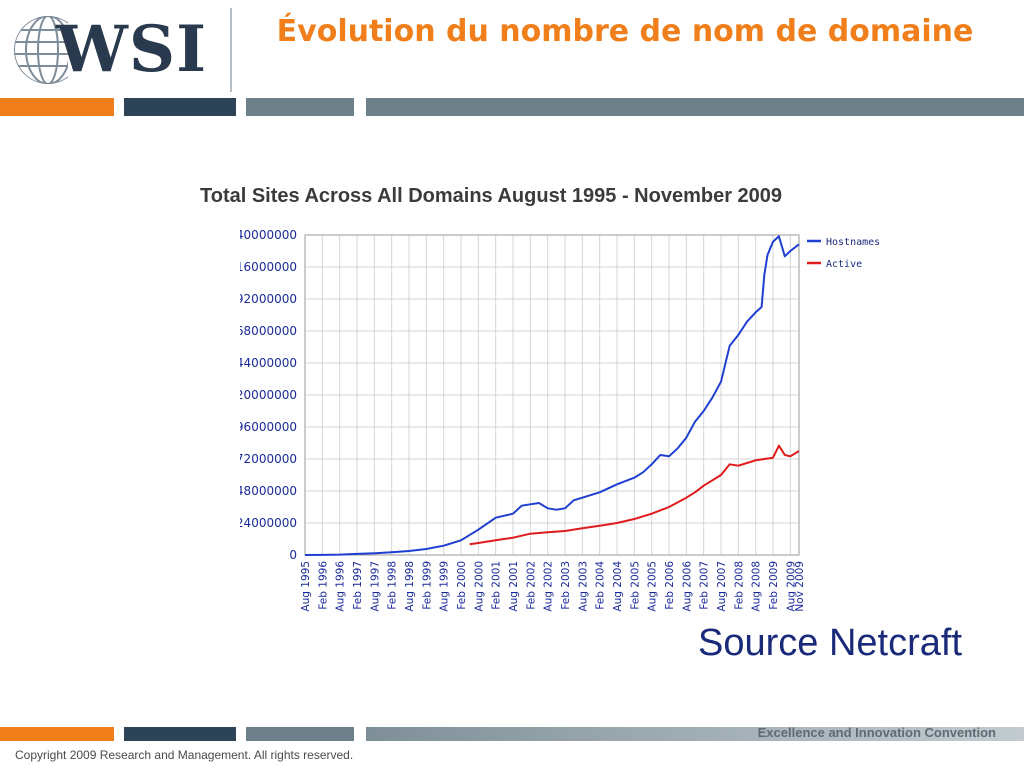 The height and width of the screenshot is (768, 1024). Describe the element at coordinates (268, 235) in the screenshot. I see `y-tick-label: 240000000` at that location.